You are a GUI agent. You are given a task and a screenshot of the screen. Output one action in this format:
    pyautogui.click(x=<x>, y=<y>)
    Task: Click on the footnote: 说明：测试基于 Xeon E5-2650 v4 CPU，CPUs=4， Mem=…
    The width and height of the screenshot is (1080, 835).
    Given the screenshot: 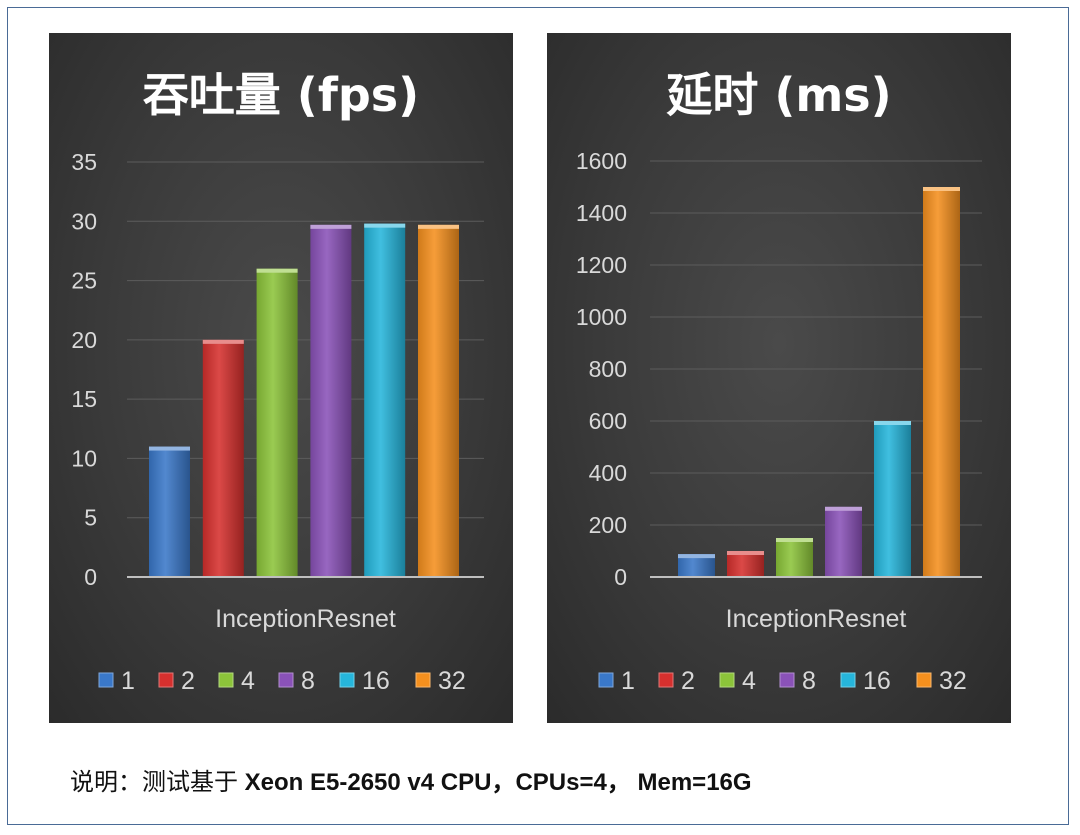 What is the action you would take?
    pyautogui.click(x=411, y=779)
    